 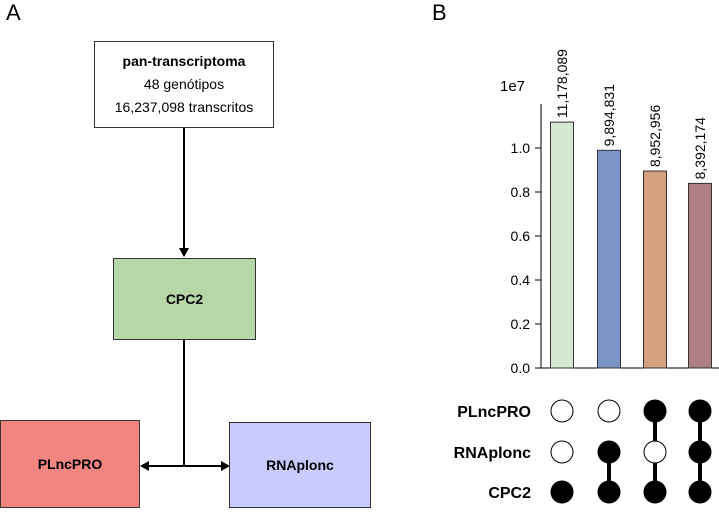 I want to click on bar-value-label: 8,952,956, so click(x=655, y=136).